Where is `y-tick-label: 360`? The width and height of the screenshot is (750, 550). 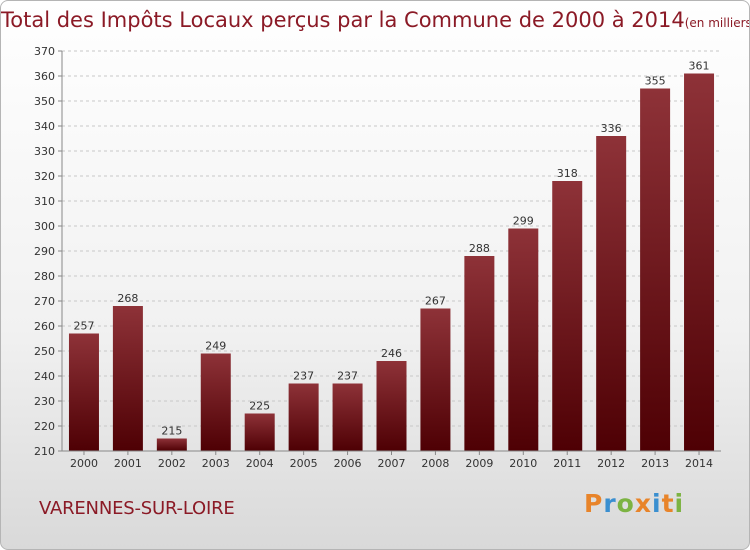 y-tick-label: 360 is located at coordinates (44, 76).